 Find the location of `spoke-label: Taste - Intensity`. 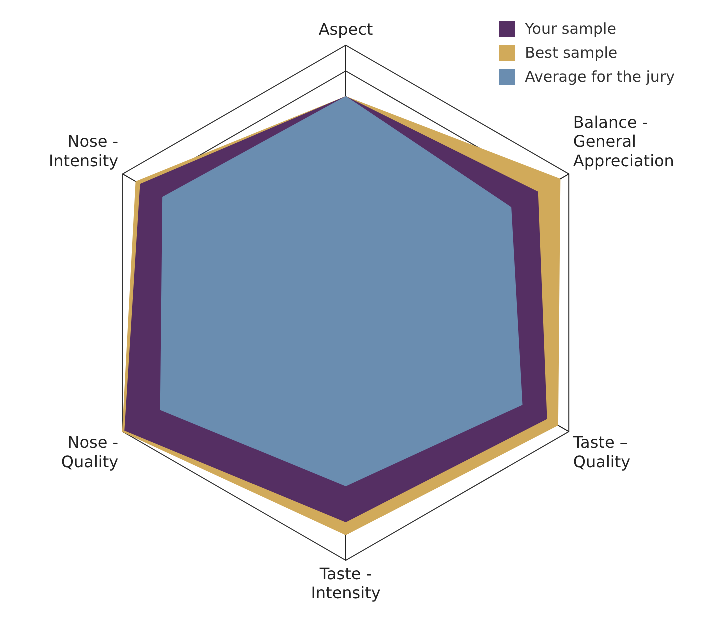

spoke-label: Taste - Intensity is located at coordinates (346, 583).